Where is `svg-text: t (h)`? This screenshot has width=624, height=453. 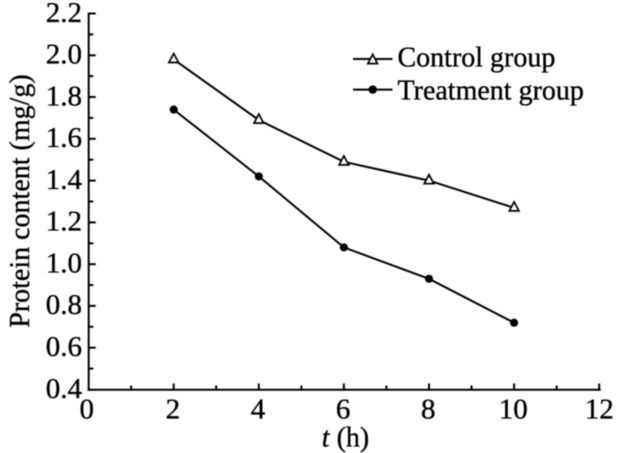
svg-text: t (h) is located at coordinates (345, 438).